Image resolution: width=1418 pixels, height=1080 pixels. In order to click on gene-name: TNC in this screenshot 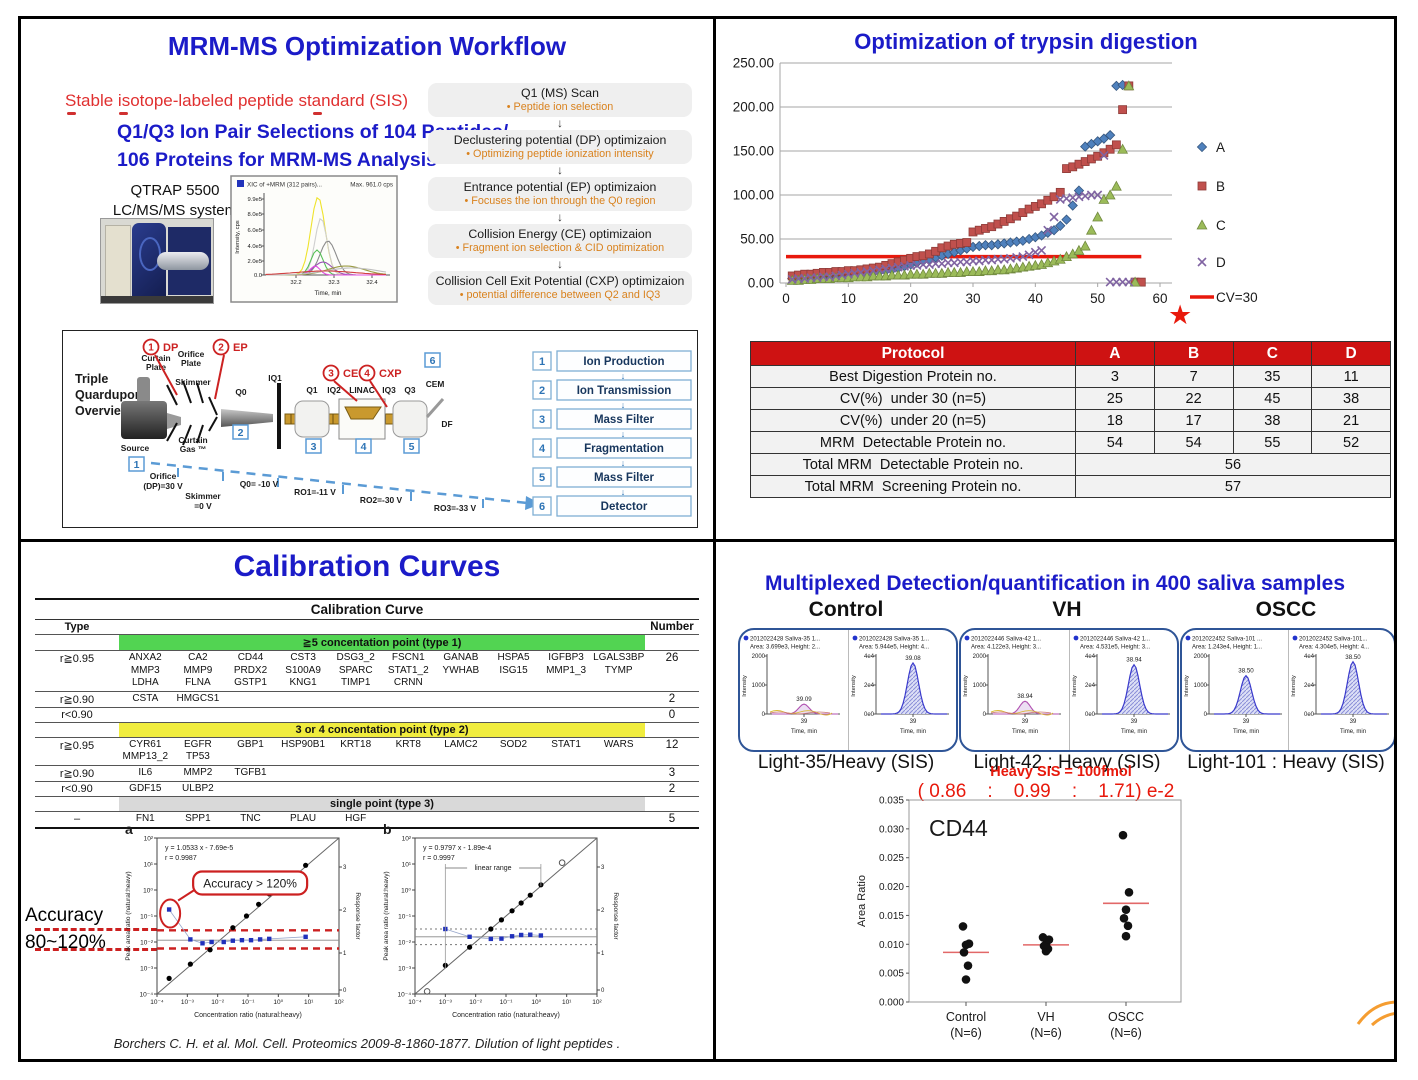, I will do `click(250, 818)`.